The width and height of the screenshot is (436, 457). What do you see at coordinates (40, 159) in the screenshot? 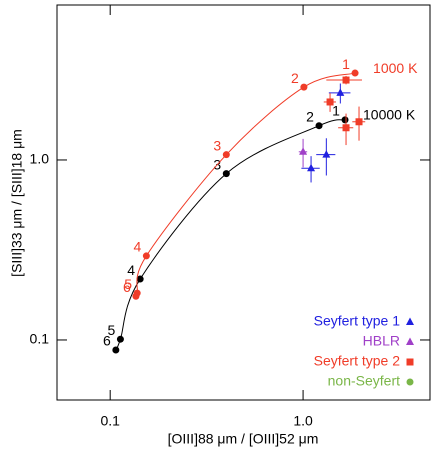
I see `y-tick-label: 1.0` at bounding box center [40, 159].